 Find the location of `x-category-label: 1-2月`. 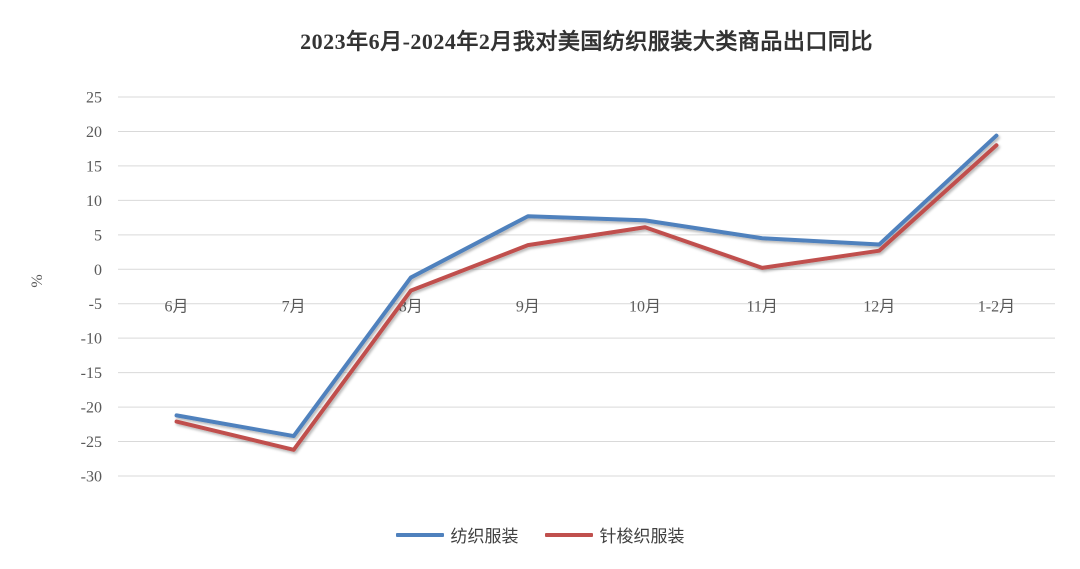

x-category-label: 1-2月 is located at coordinates (996, 307).